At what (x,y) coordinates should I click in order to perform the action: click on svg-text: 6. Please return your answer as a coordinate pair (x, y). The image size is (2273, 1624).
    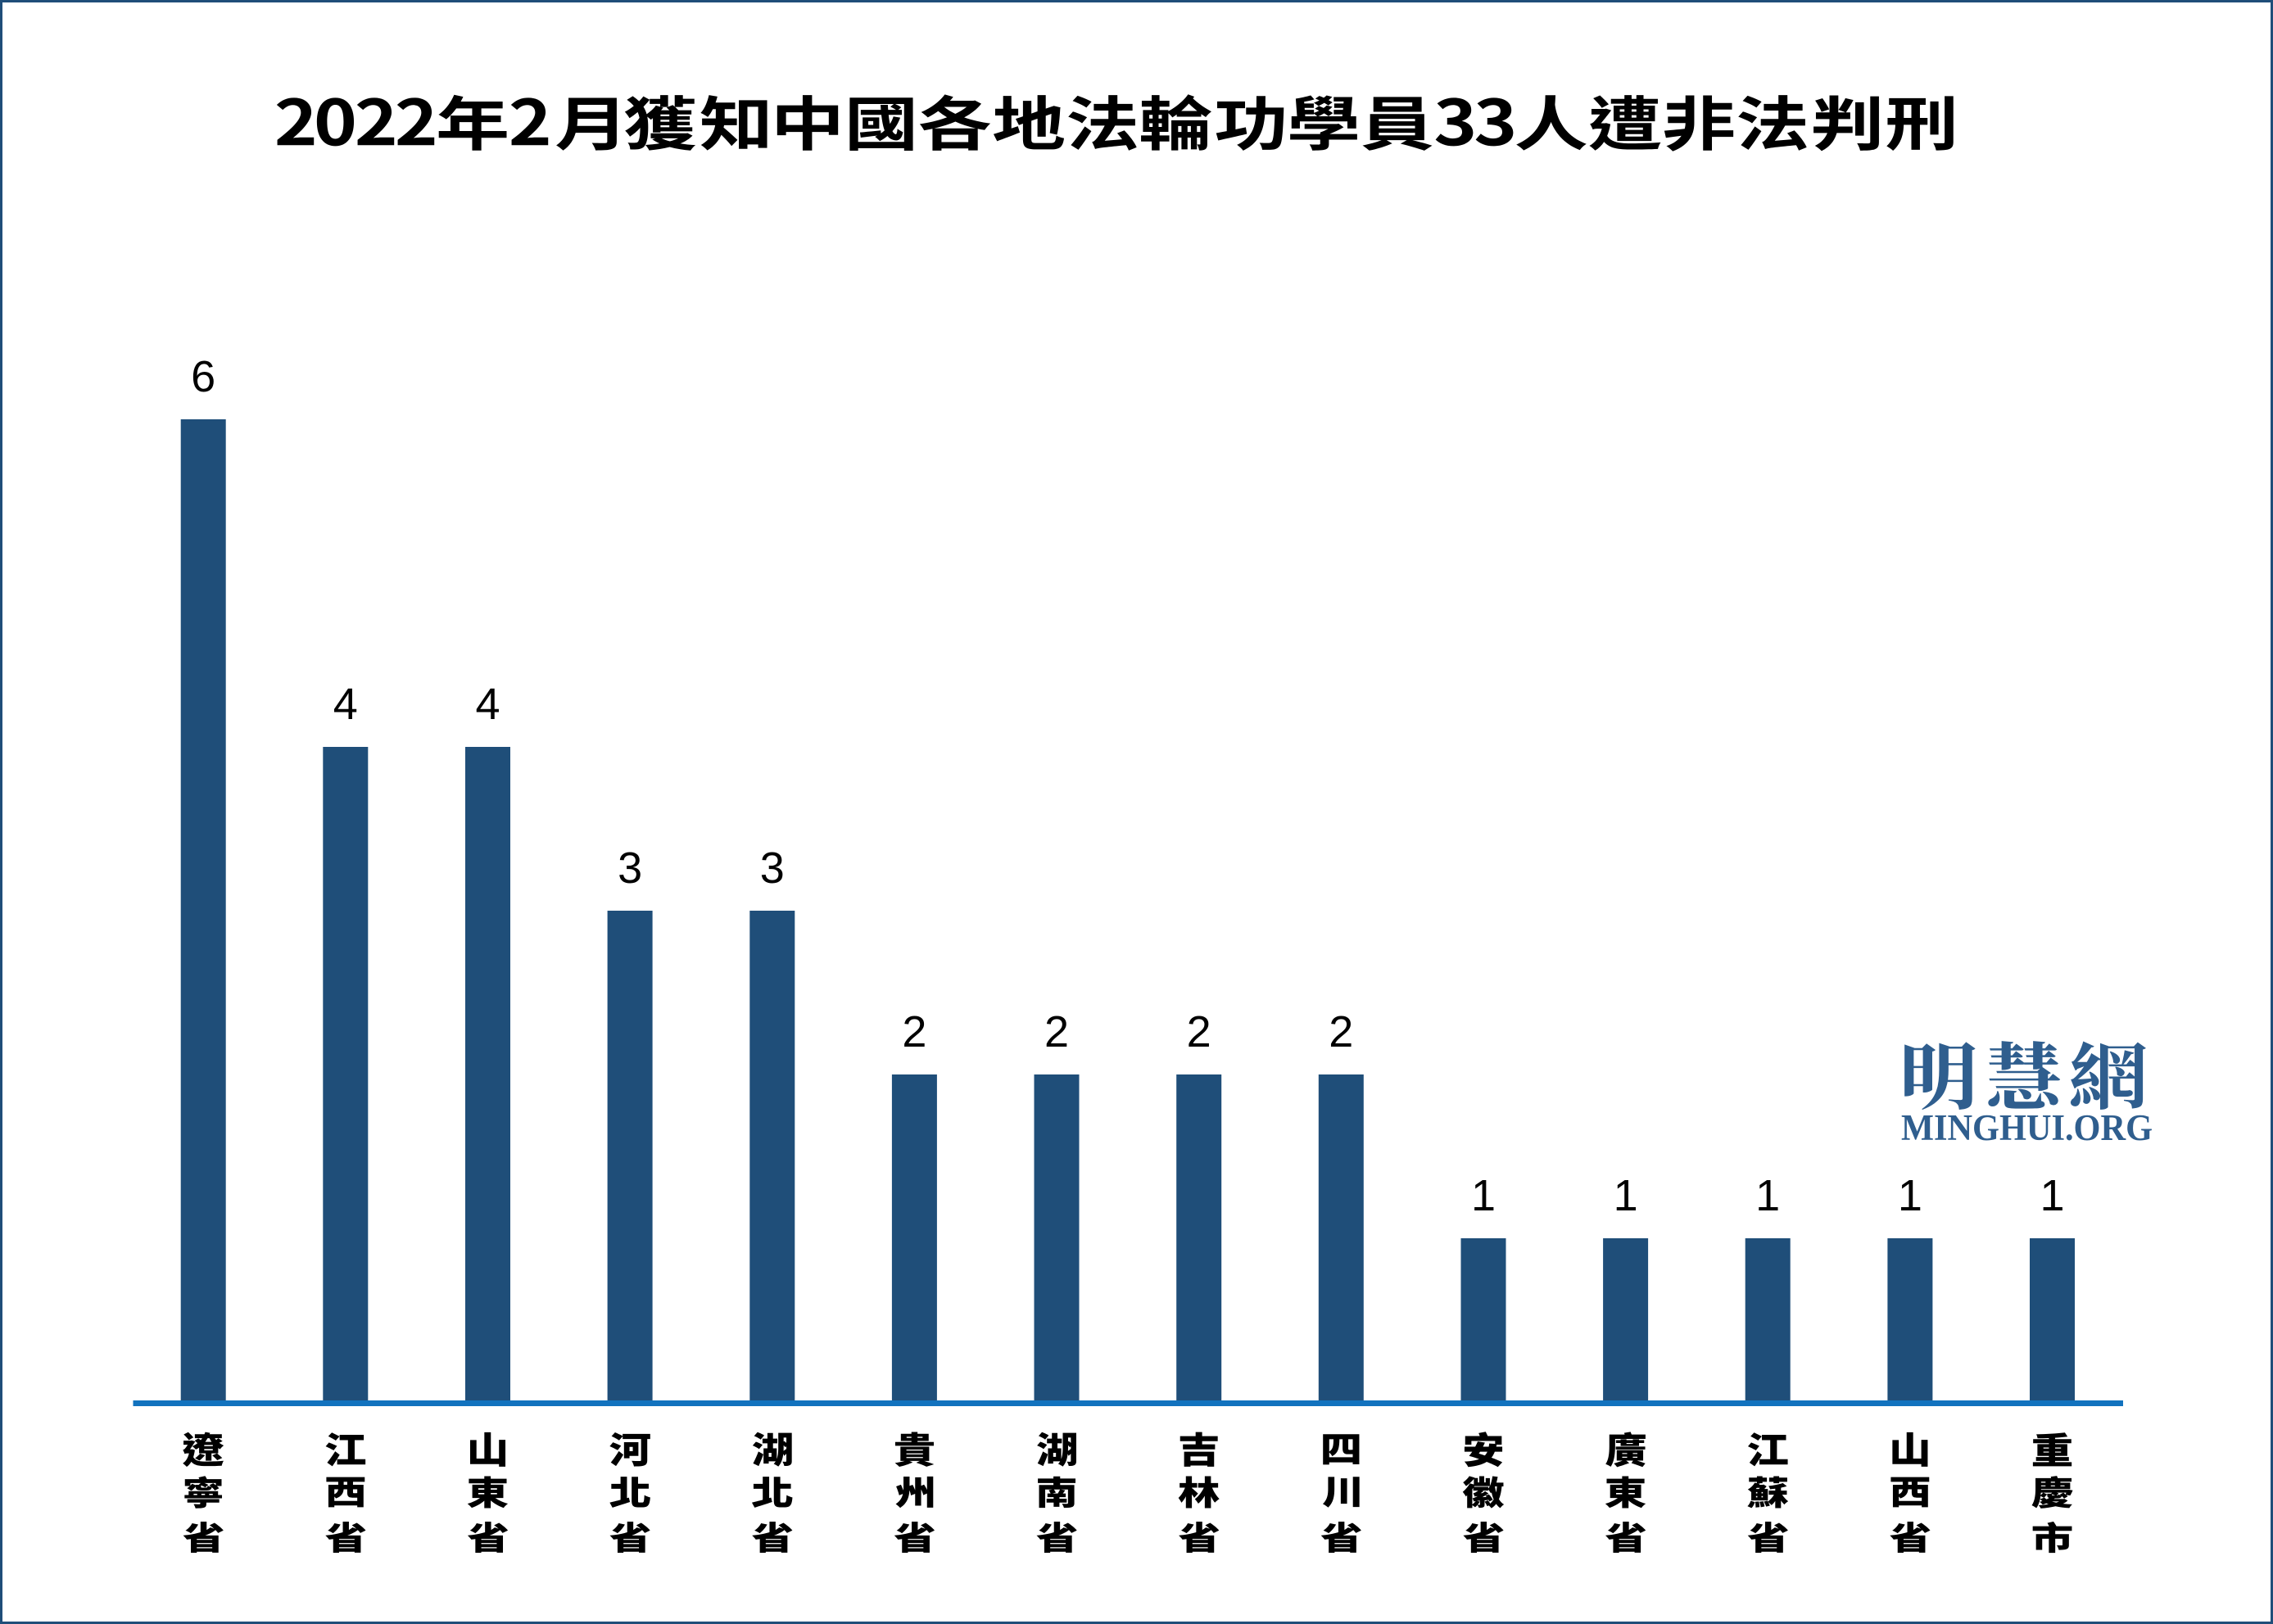
    Looking at the image, I should click on (203, 376).